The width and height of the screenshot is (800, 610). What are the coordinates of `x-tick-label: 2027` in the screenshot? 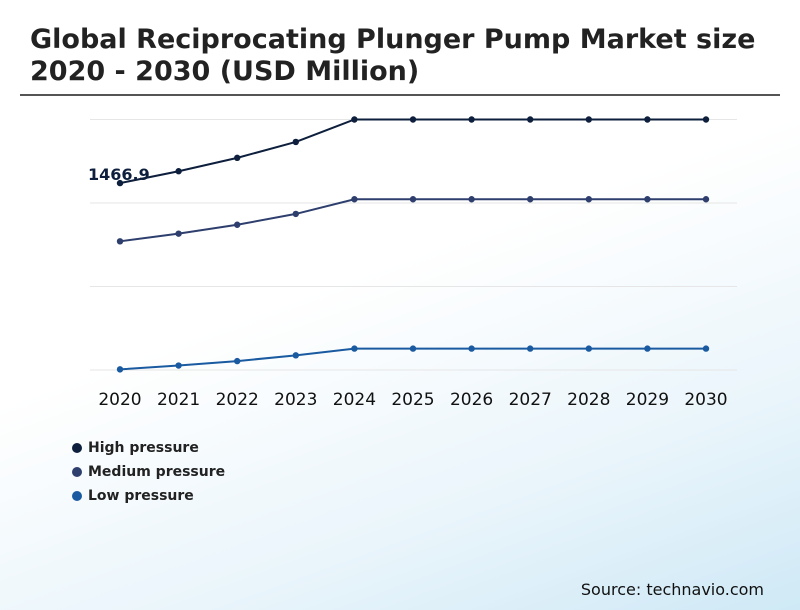 It's located at (530, 400).